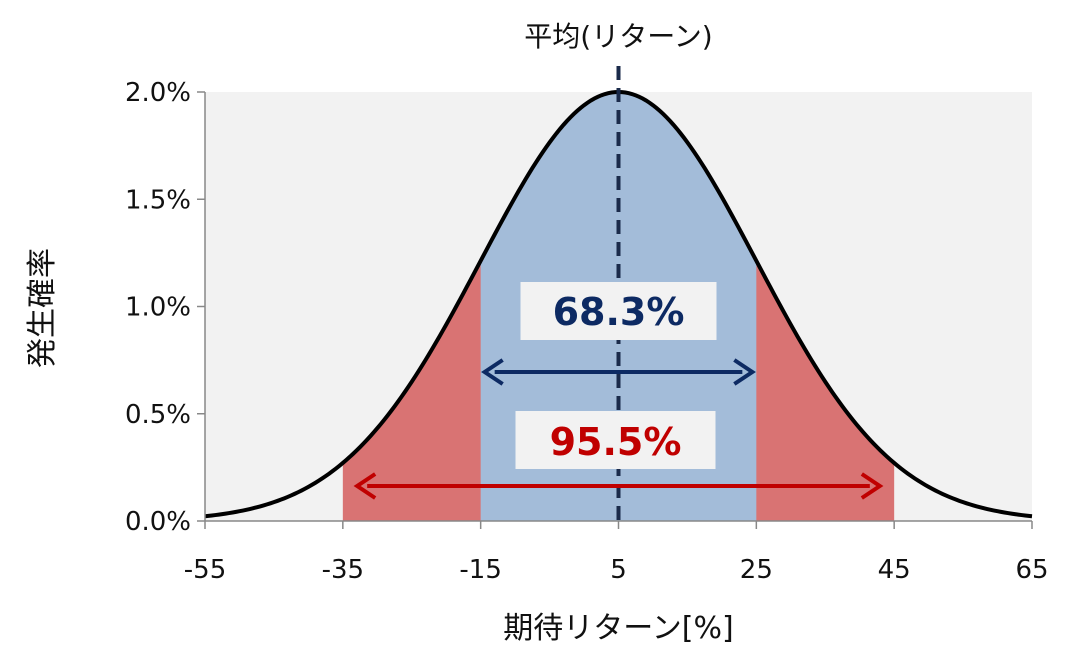  Describe the element at coordinates (42, 308) in the screenshot. I see `y-axis-label: 発生確率` at that location.